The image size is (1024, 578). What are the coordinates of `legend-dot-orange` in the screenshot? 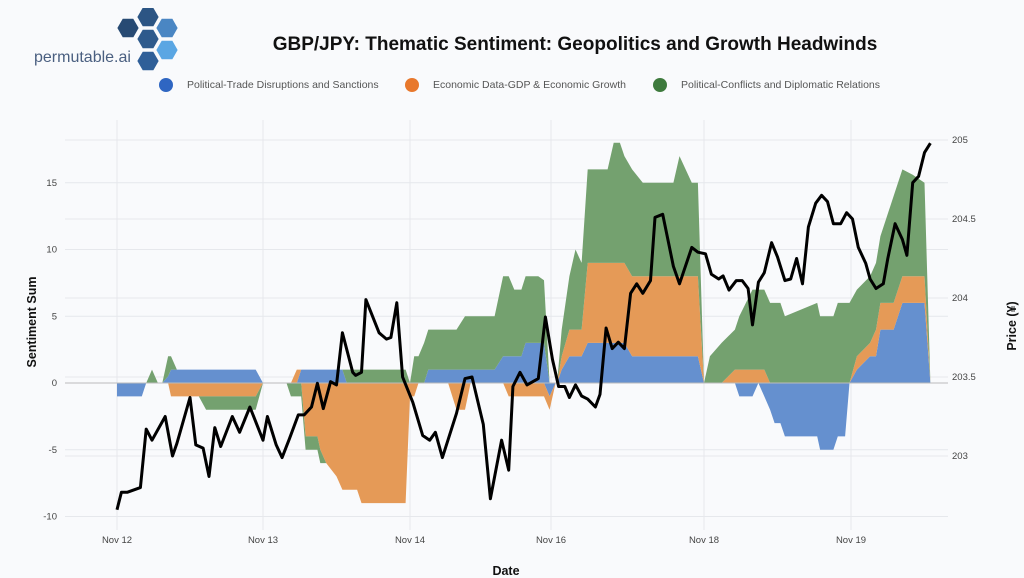 It's located at (412, 85).